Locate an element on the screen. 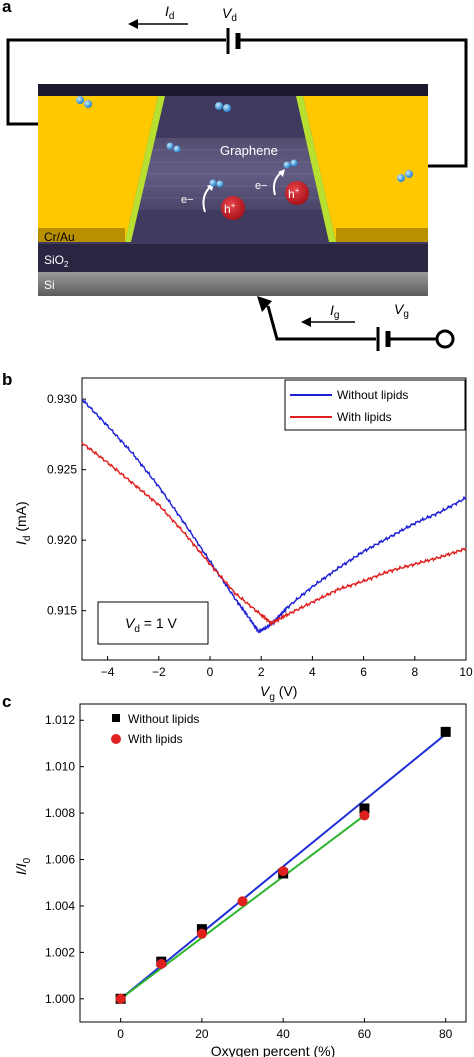  y-tick-label-c: 1.004 is located at coordinates (60, 906).